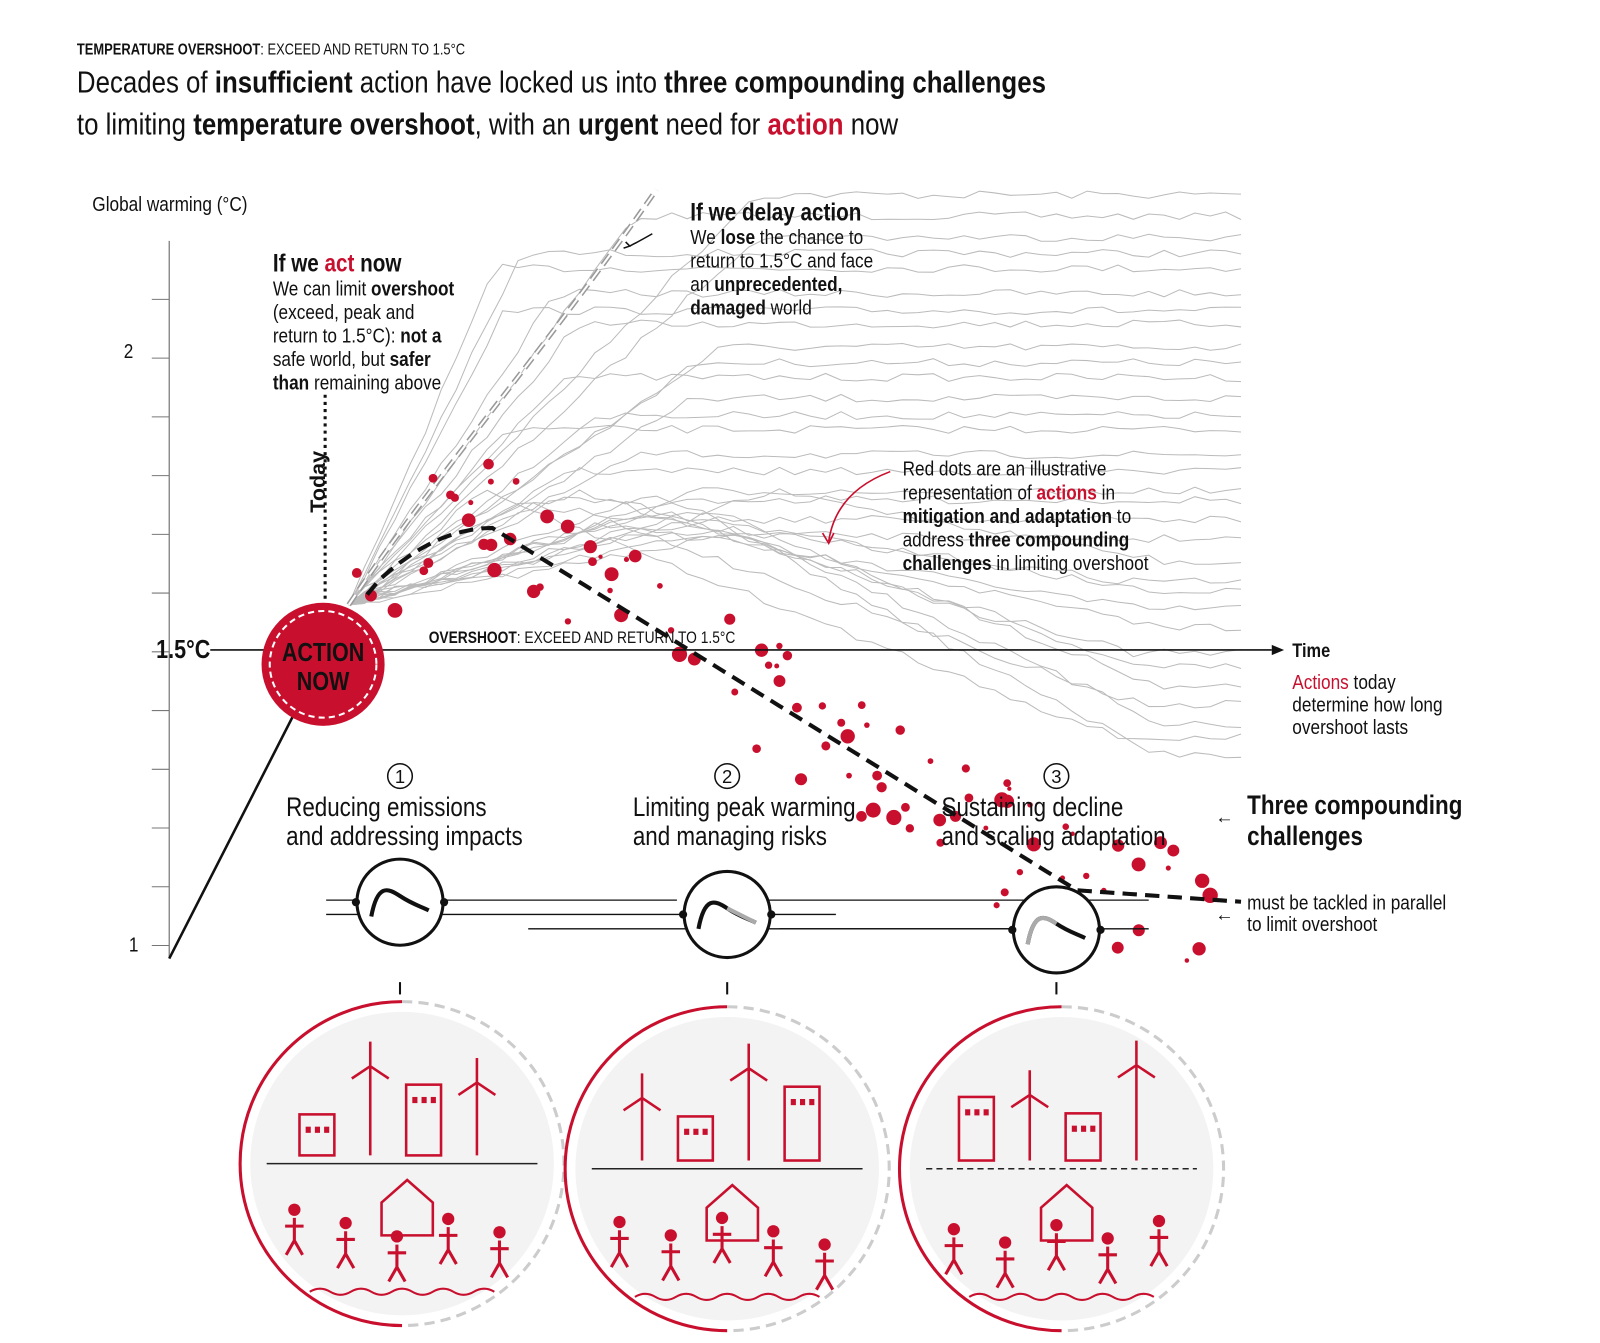 The width and height of the screenshot is (1600, 1343). I want to click on icon-curve-grey, so click(741, 915).